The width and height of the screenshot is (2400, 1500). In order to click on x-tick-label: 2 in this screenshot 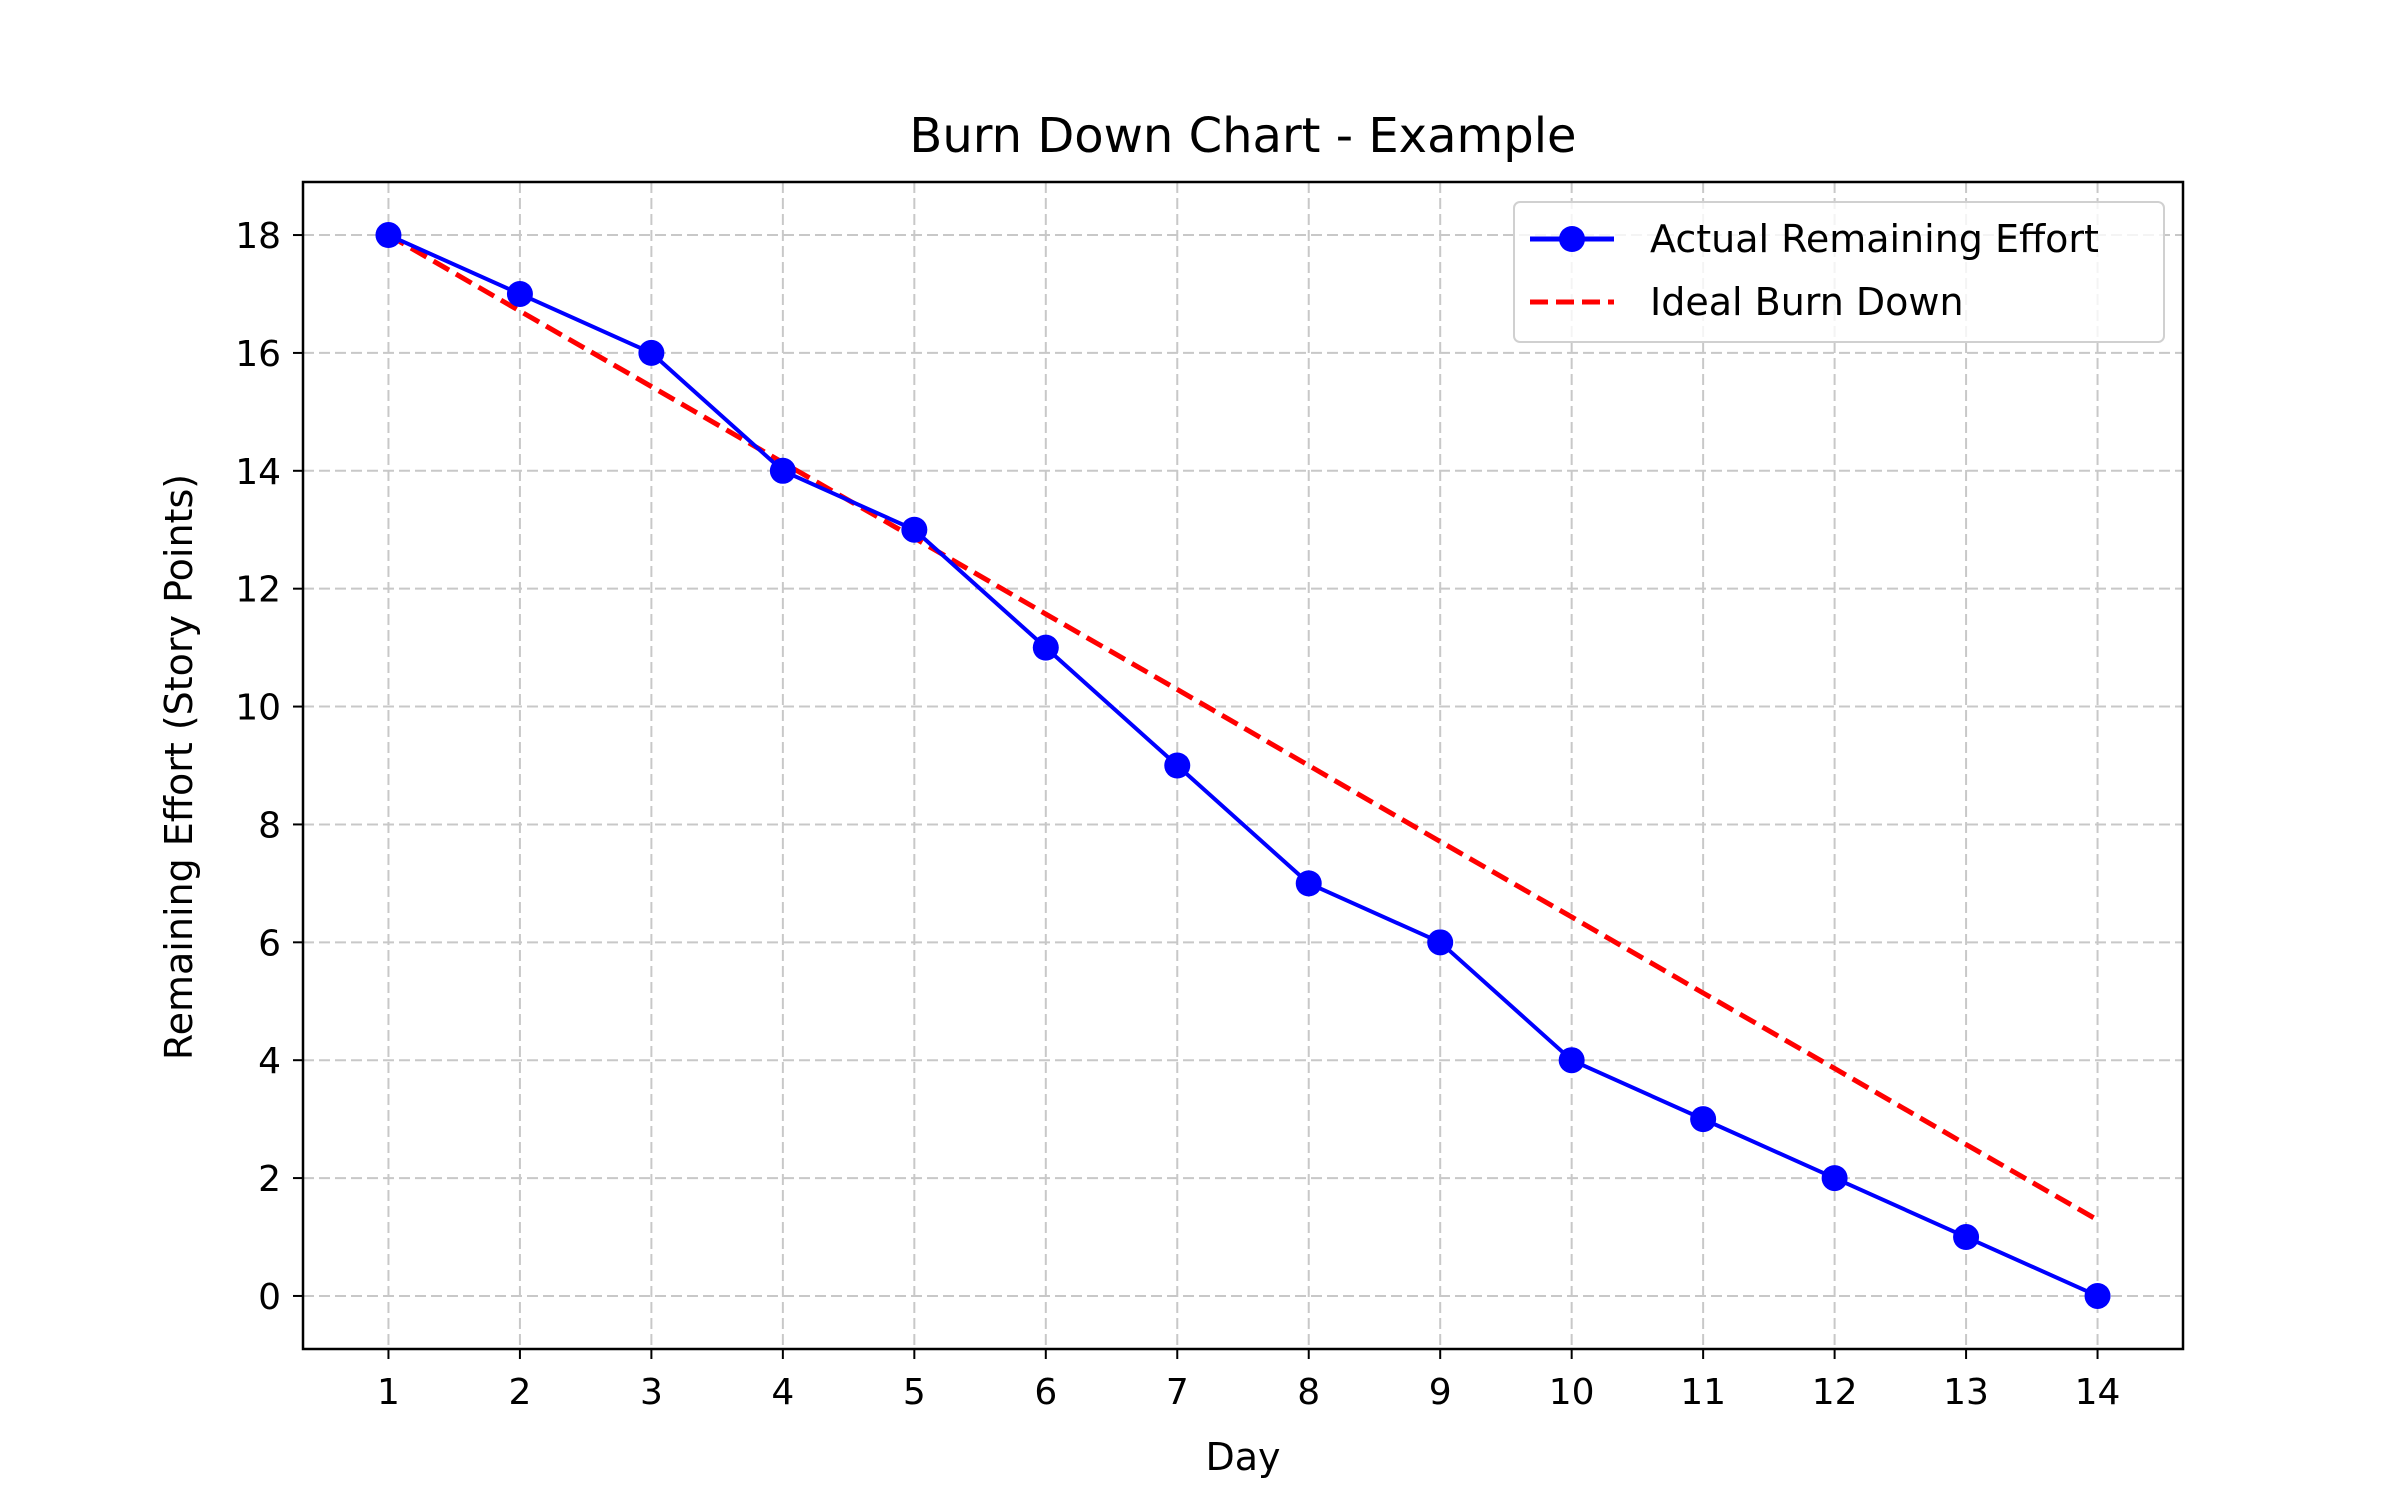, I will do `click(519, 1392)`.